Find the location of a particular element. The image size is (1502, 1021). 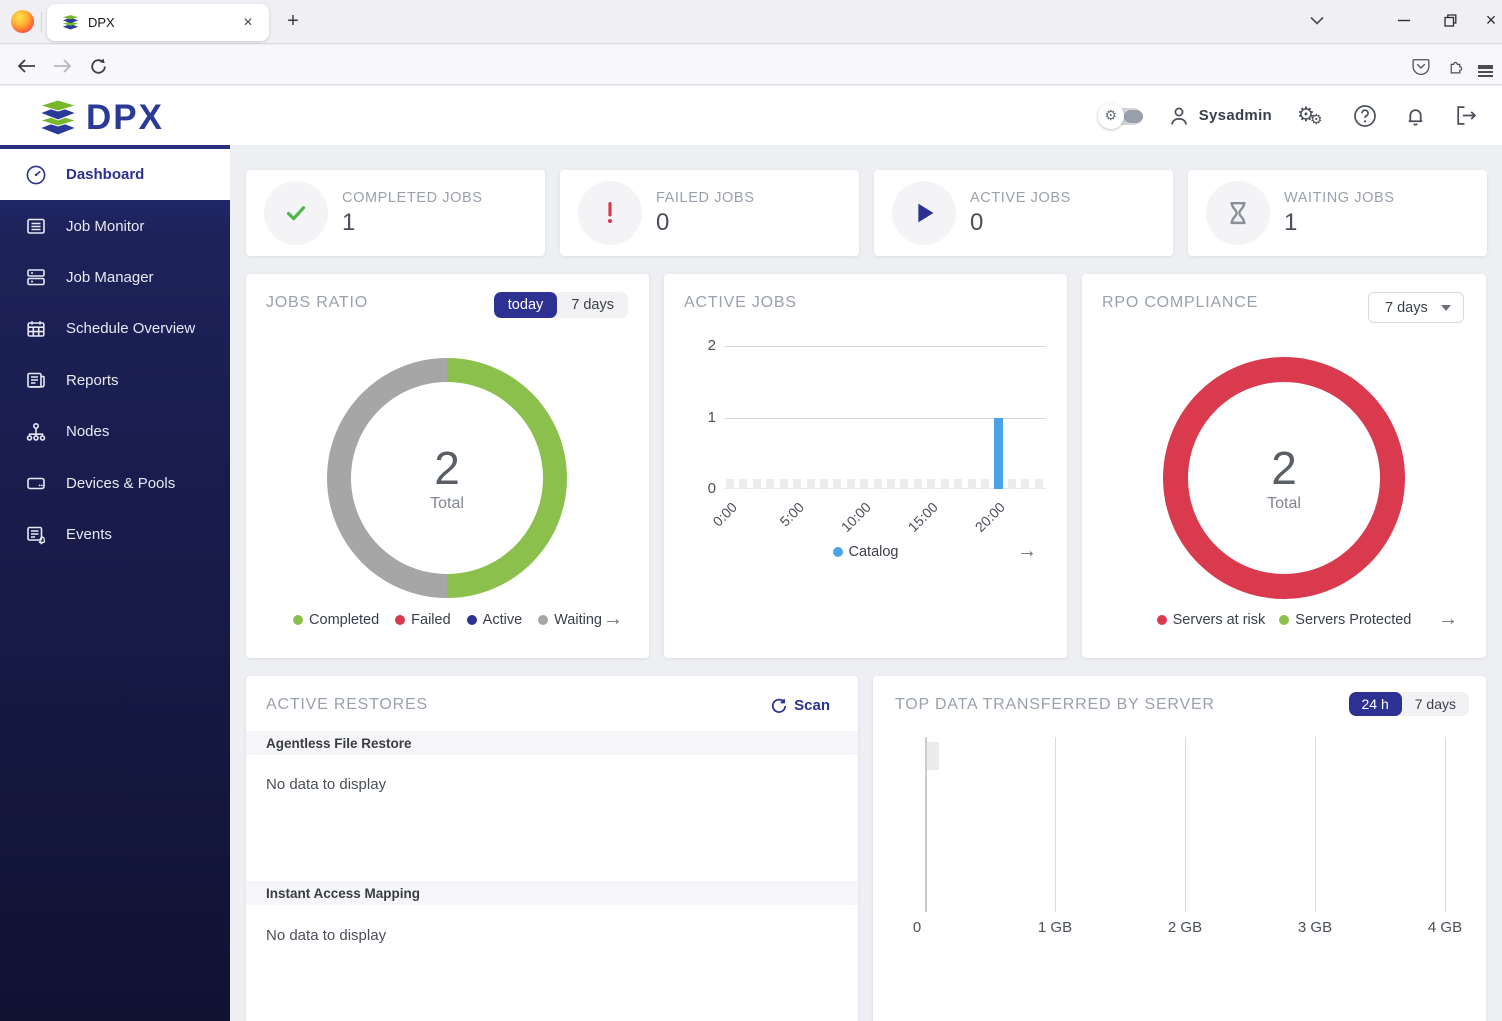

x-axis-line is located at coordinates (885, 488).